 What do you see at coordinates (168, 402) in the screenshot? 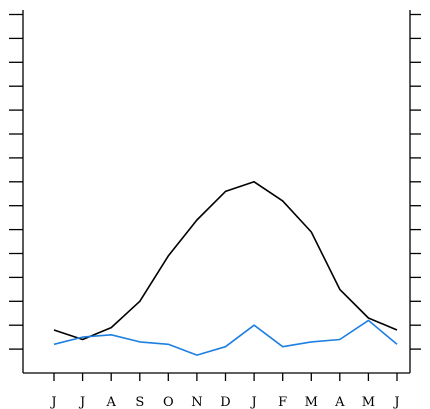
I see `x-tick-label: O` at bounding box center [168, 402].